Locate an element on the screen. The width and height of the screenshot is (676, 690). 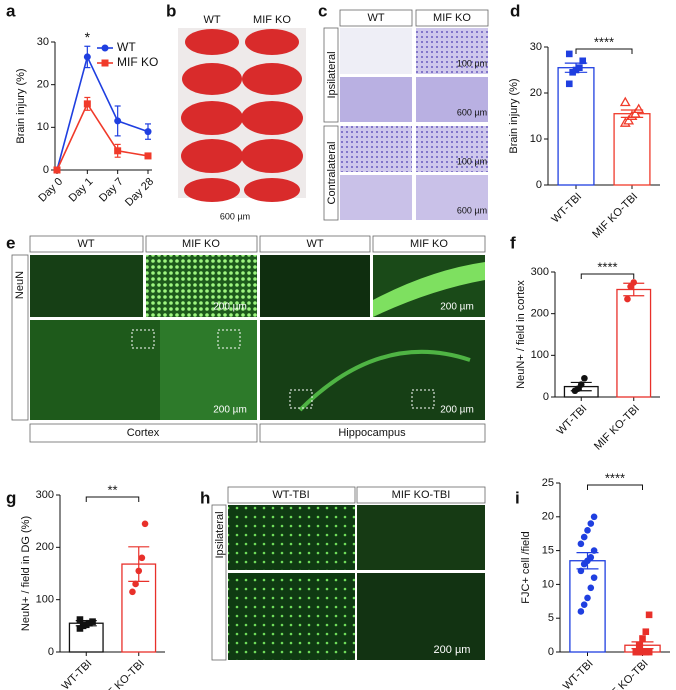
y-tick-label: 300 is located at coordinates (540, 272).